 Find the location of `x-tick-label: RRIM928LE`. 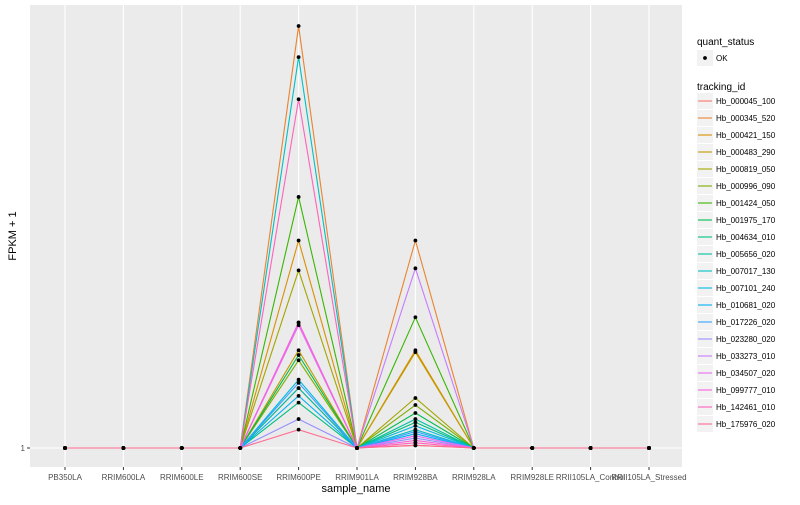

x-tick-label: RRIM928LE is located at coordinates (532, 477).